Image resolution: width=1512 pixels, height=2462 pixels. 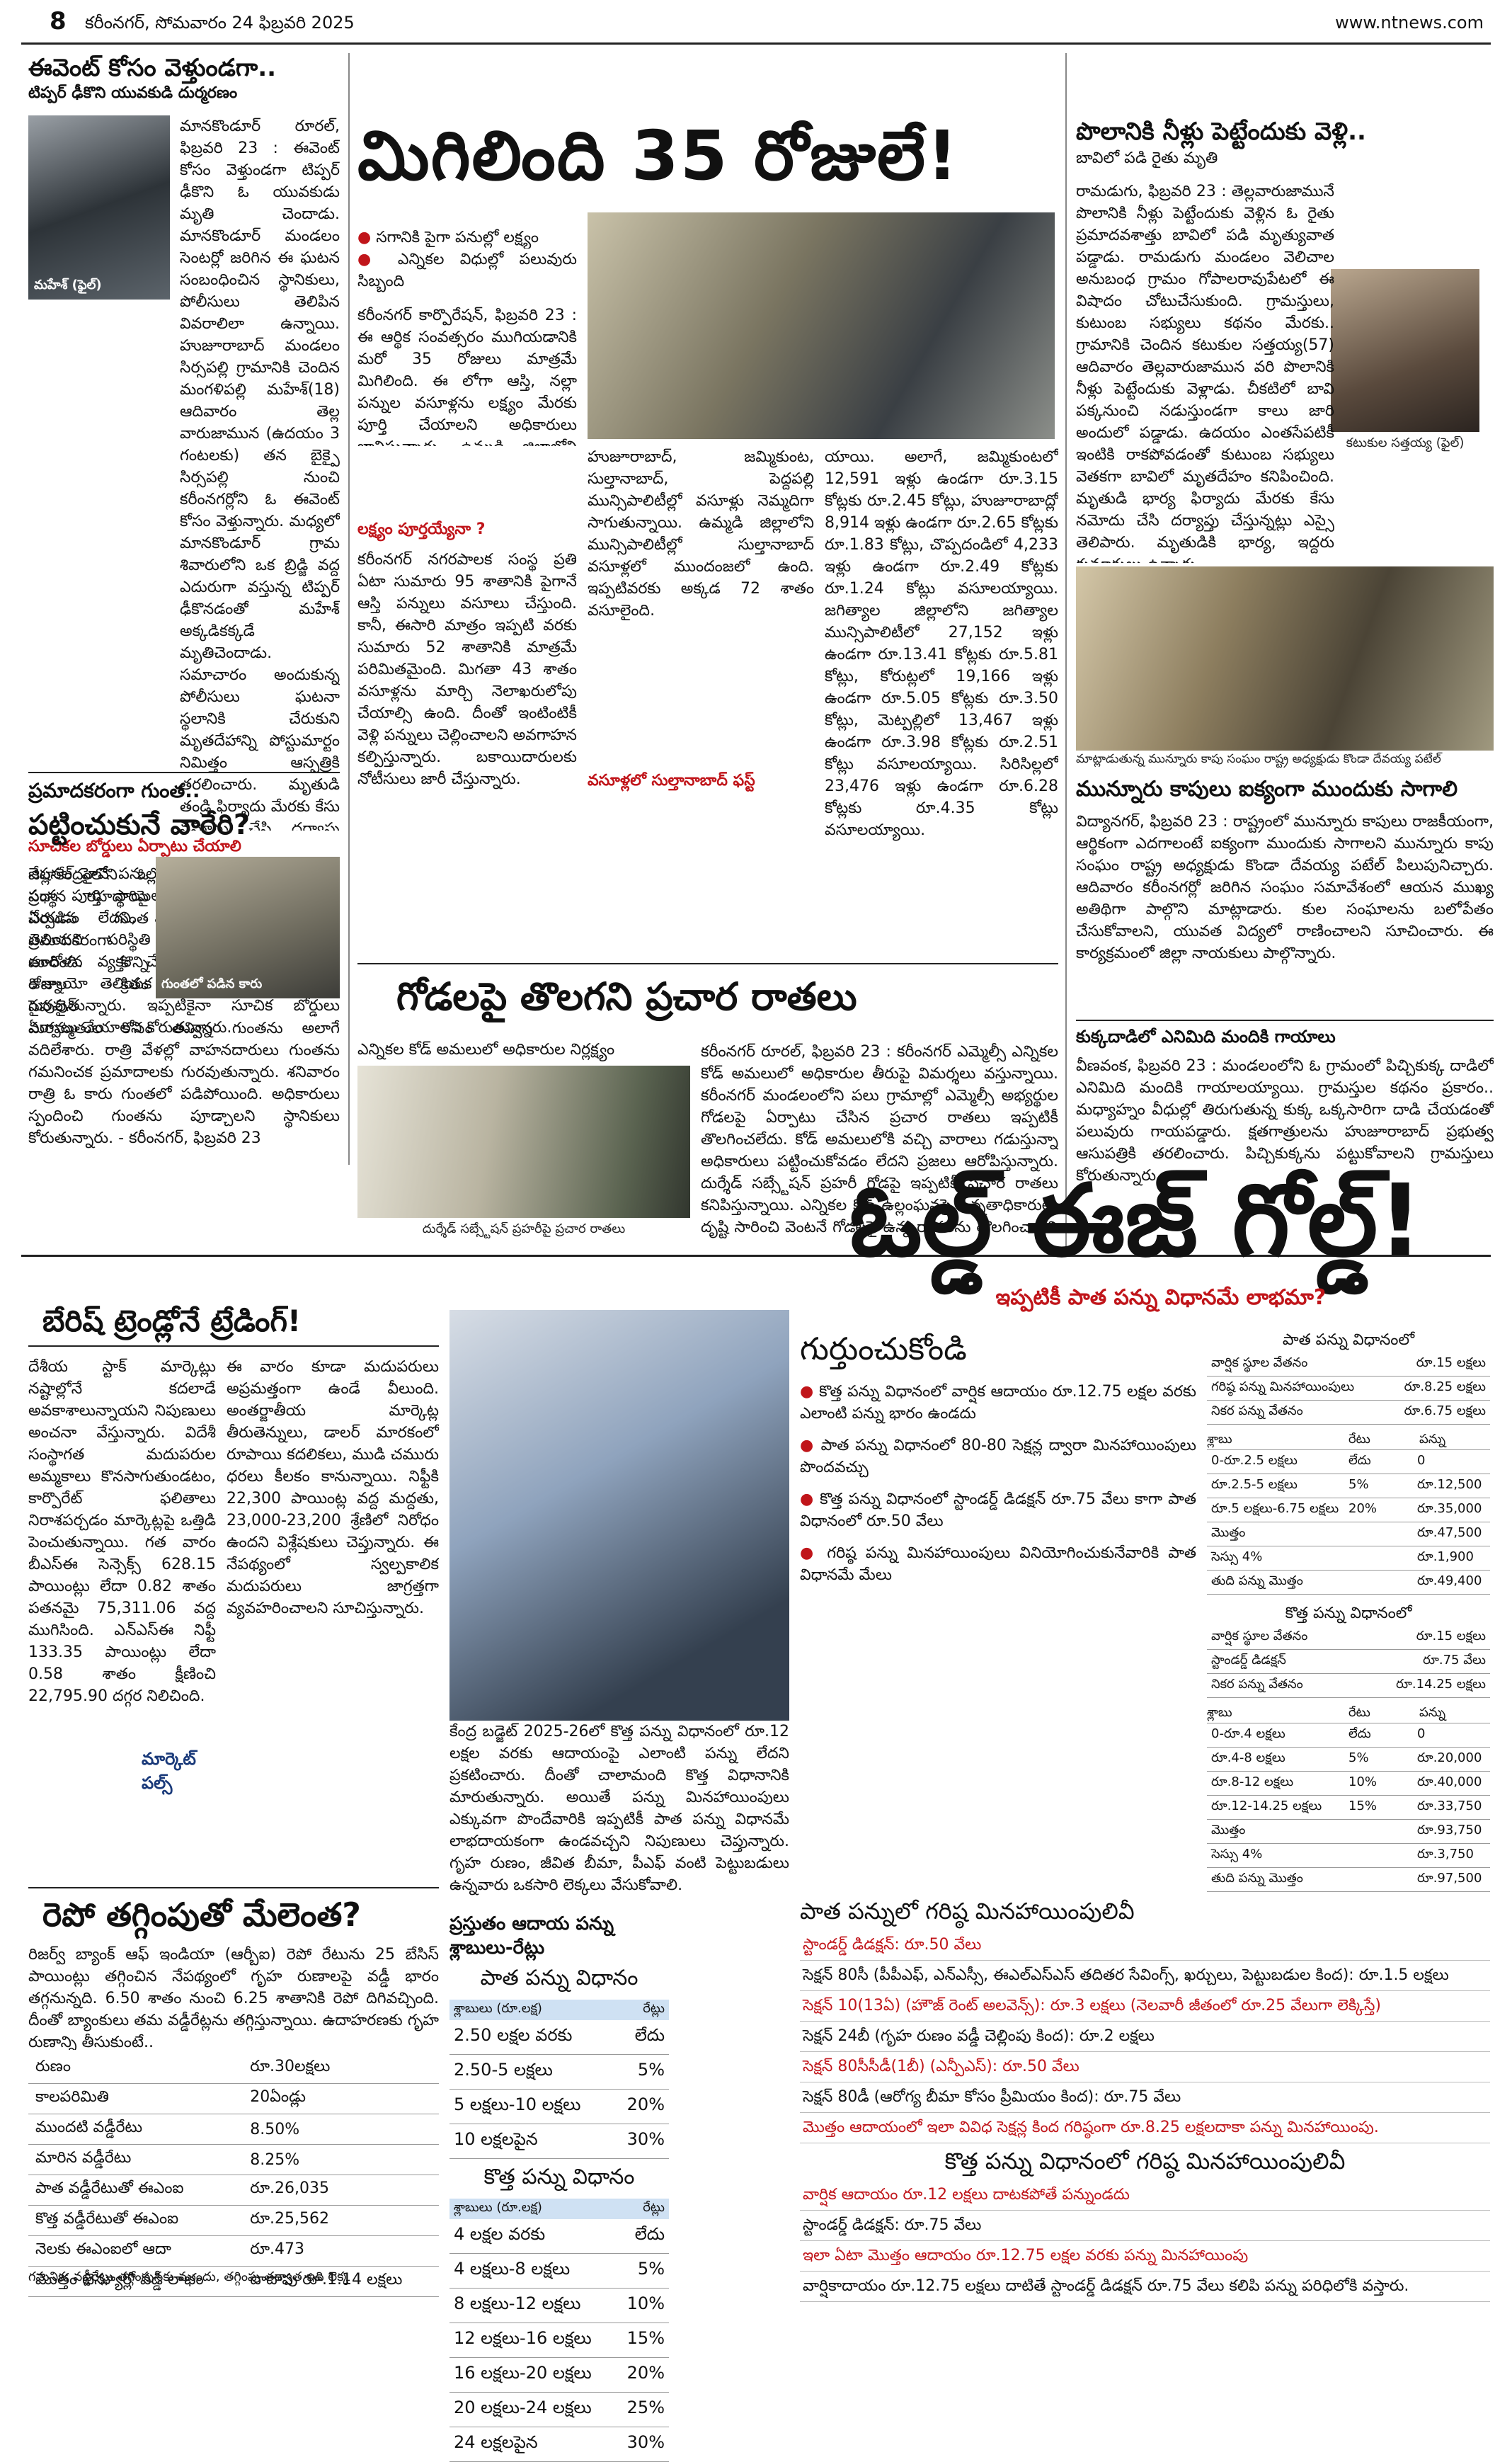 What do you see at coordinates (559, 2445) in the screenshot?
I see `slab-row: 24 లక్షలపైన 30%` at bounding box center [559, 2445].